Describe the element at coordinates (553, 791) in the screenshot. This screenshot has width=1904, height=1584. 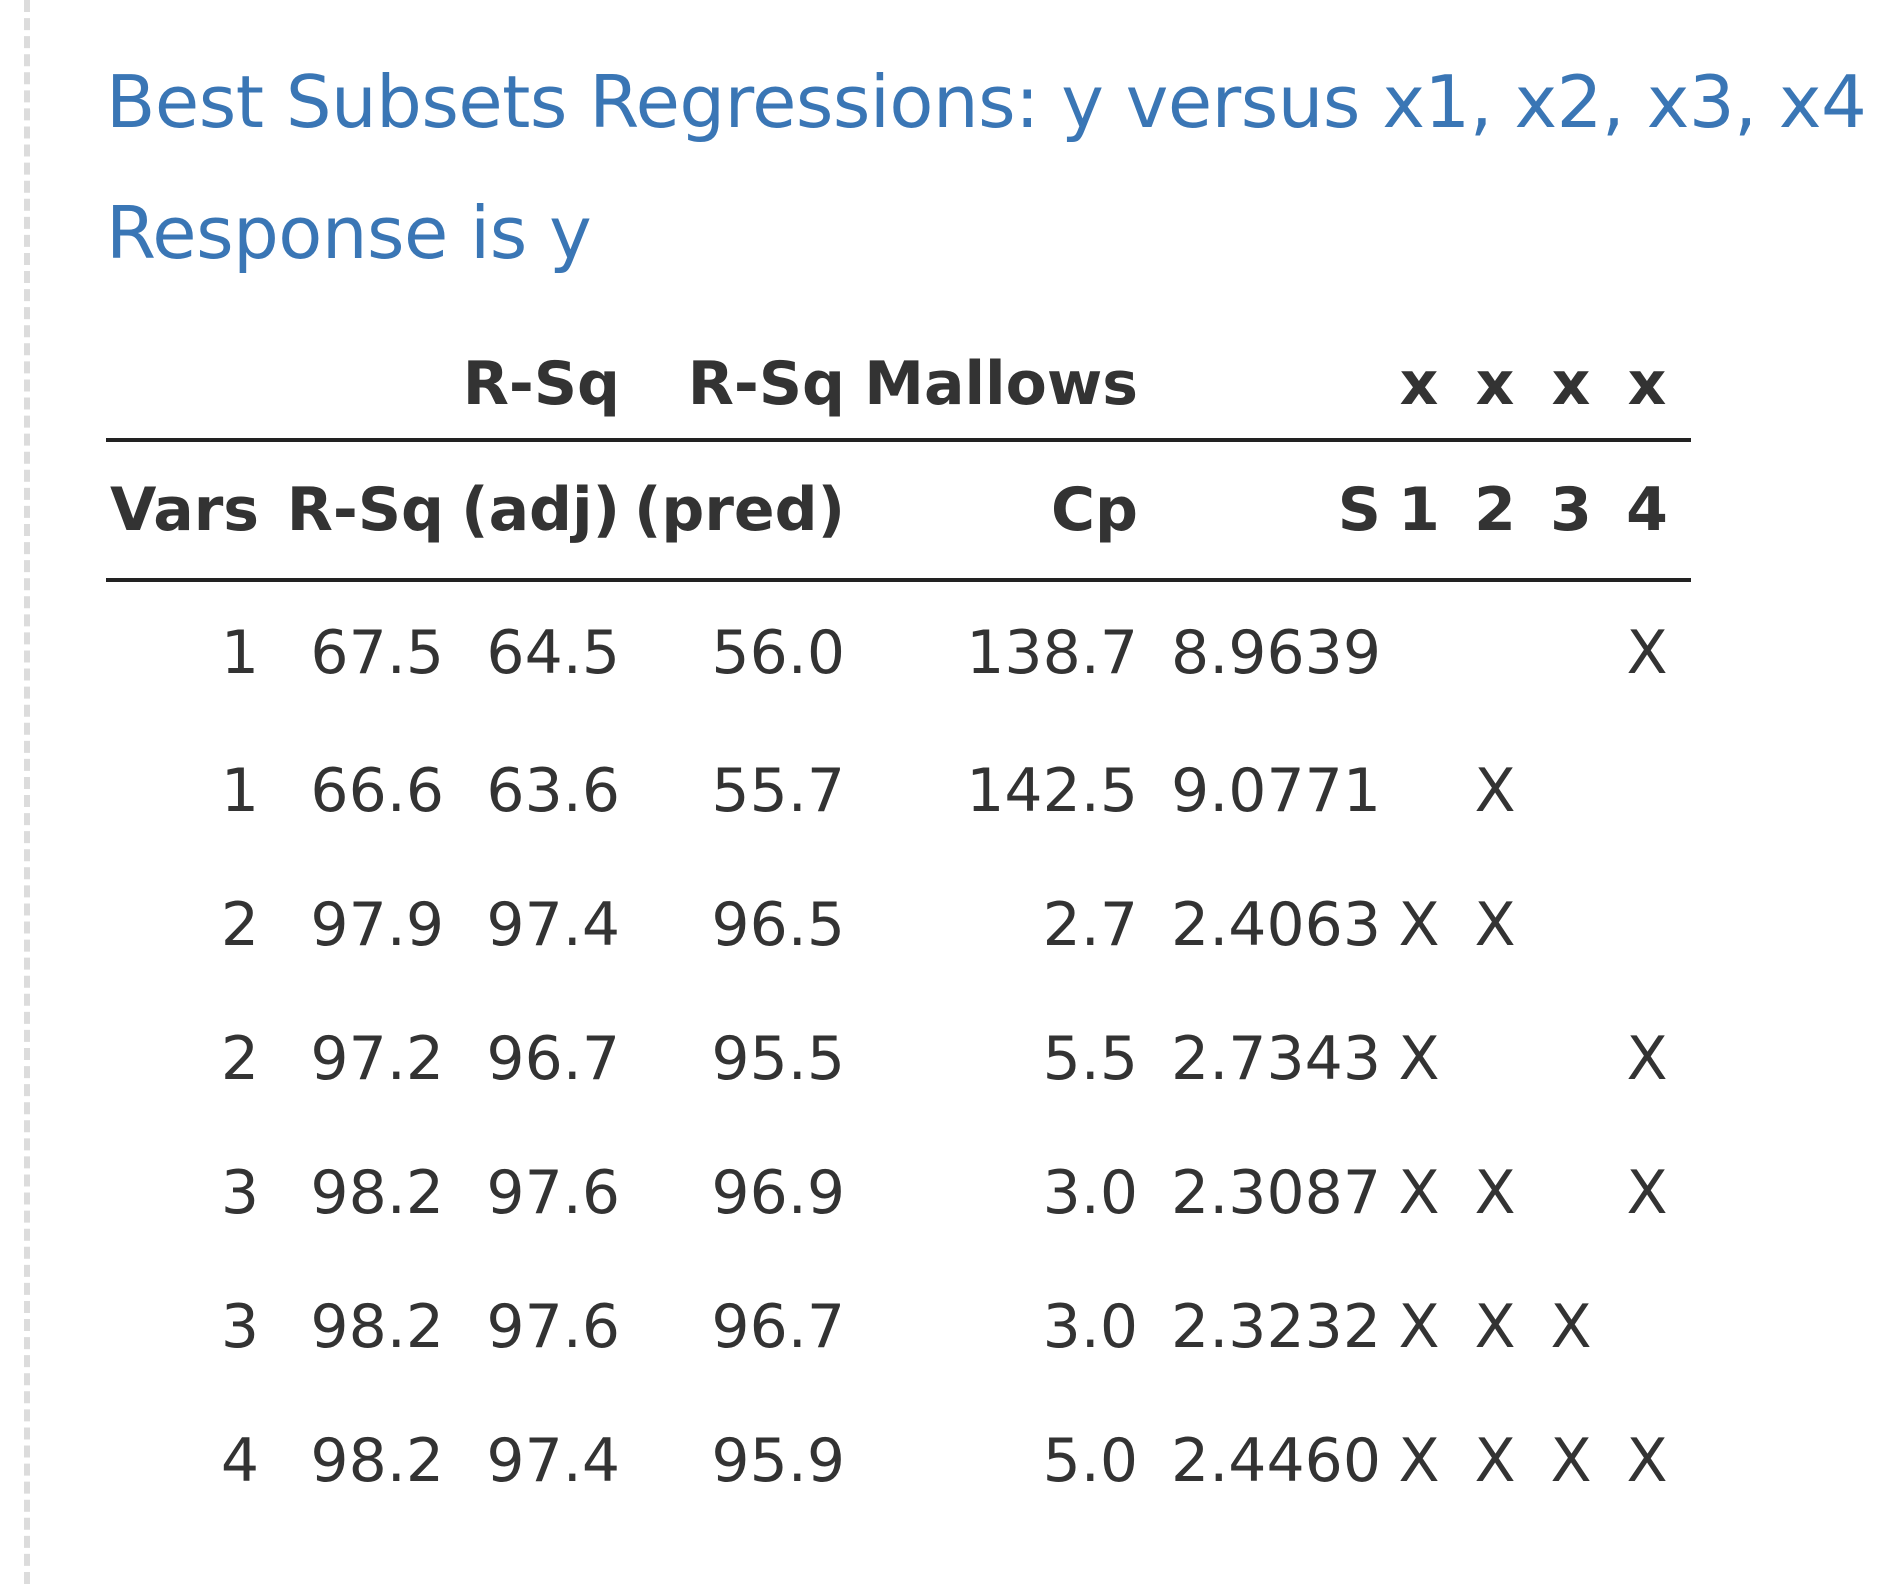
I see `cell-rsq-adj: 63.6` at that location.